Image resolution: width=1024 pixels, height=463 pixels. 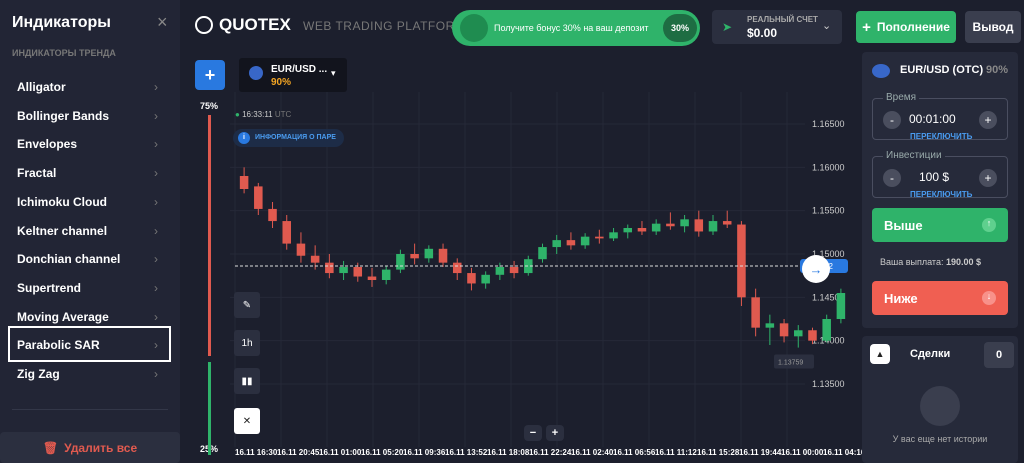 What do you see at coordinates (533, 433) in the screenshot?
I see `zoom-out: −` at bounding box center [533, 433].